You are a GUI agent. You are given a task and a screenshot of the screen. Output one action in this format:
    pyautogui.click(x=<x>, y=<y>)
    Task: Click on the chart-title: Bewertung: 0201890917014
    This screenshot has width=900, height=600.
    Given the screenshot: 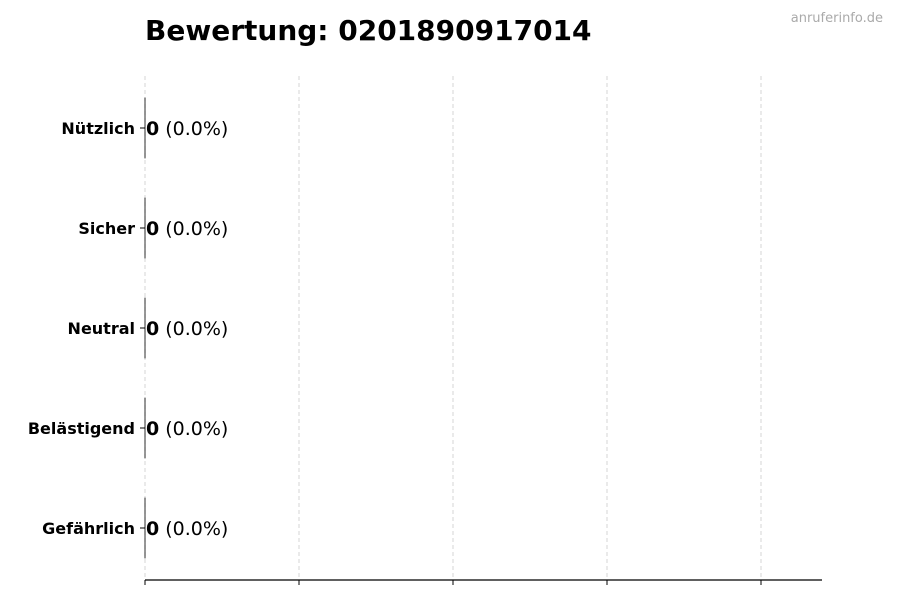 What is the action you would take?
    pyautogui.click(x=368, y=30)
    